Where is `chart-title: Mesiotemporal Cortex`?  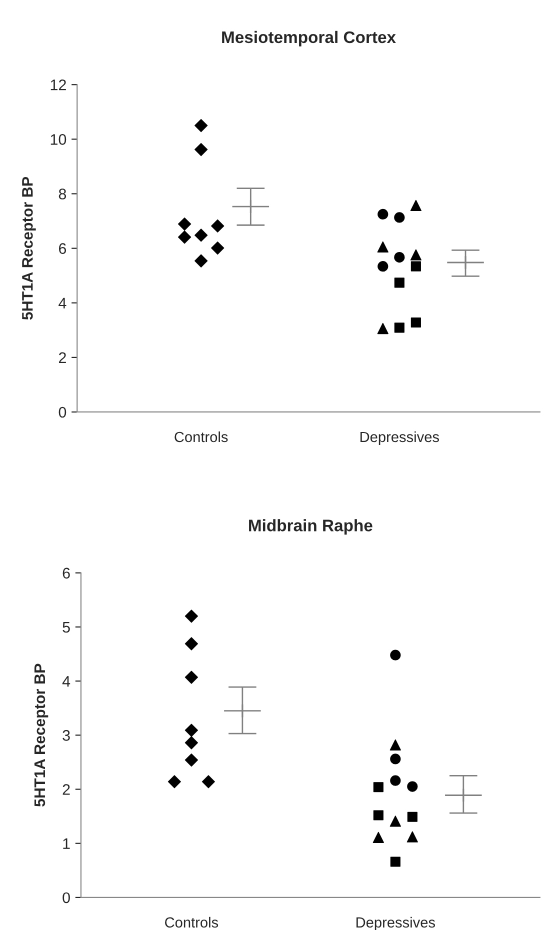 chart-title: Mesiotemporal Cortex is located at coordinates (309, 38).